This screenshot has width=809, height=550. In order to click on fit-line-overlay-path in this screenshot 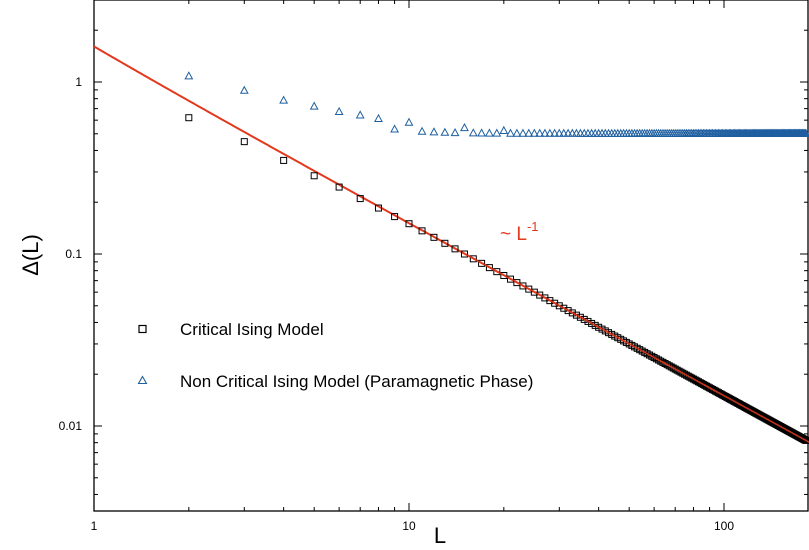, I will do `click(636, 348)`.